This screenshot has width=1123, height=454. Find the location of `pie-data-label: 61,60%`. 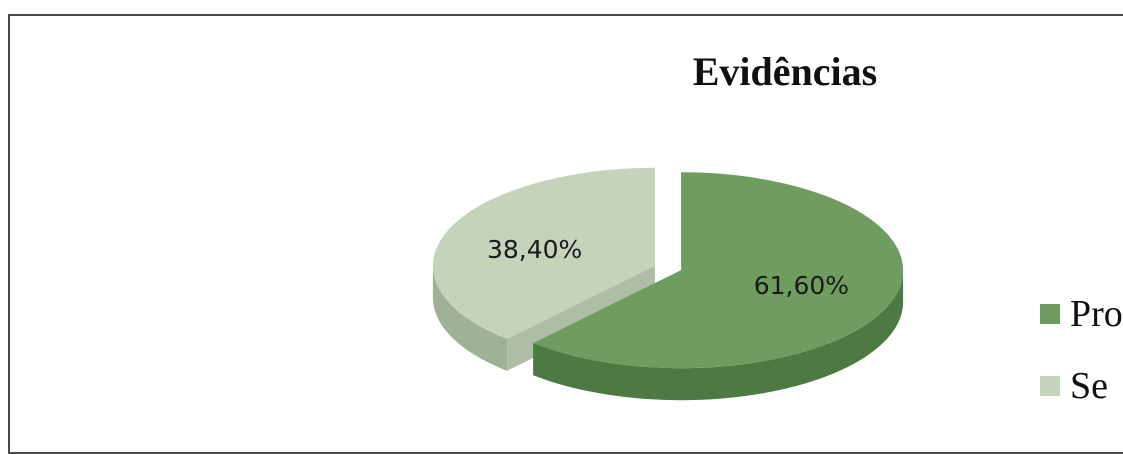

pie-data-label: 61,60% is located at coordinates (801, 285).